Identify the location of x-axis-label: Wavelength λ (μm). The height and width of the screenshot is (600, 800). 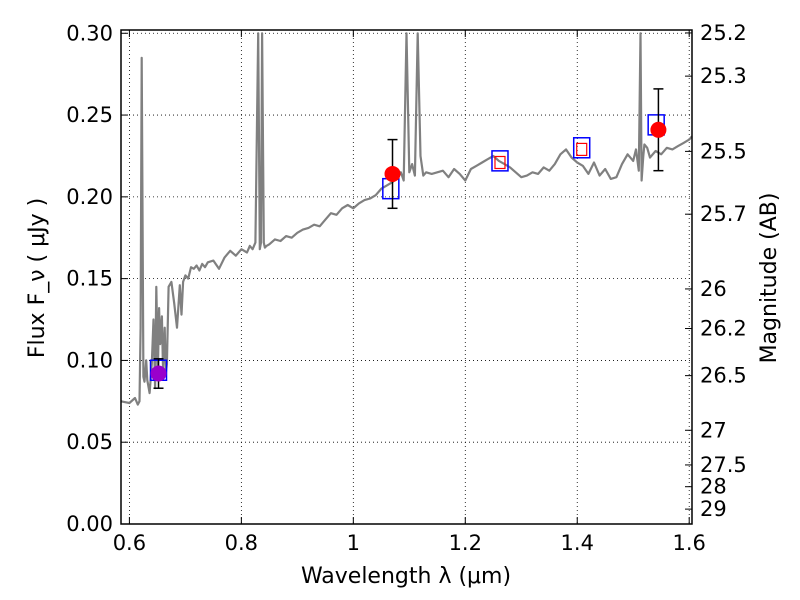
(406, 576).